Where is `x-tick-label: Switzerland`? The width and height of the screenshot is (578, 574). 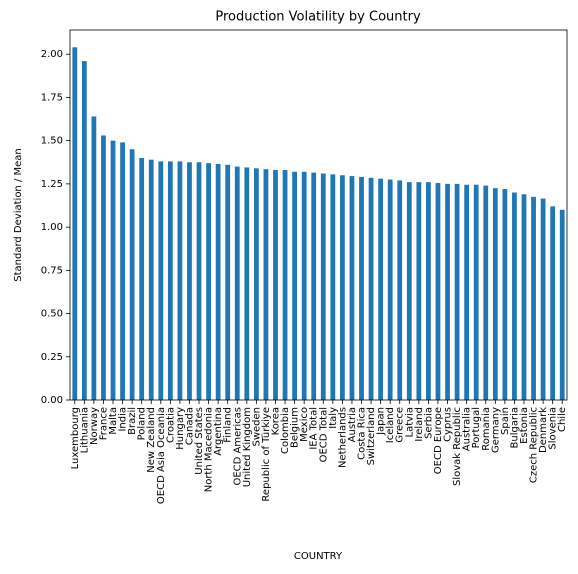 x-tick-label: Switzerland is located at coordinates (371, 436).